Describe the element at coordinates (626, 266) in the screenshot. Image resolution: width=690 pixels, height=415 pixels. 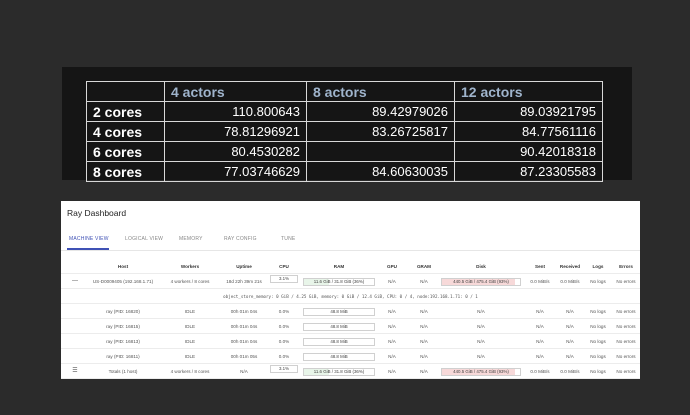
I see `col-errors: Errors` at that location.